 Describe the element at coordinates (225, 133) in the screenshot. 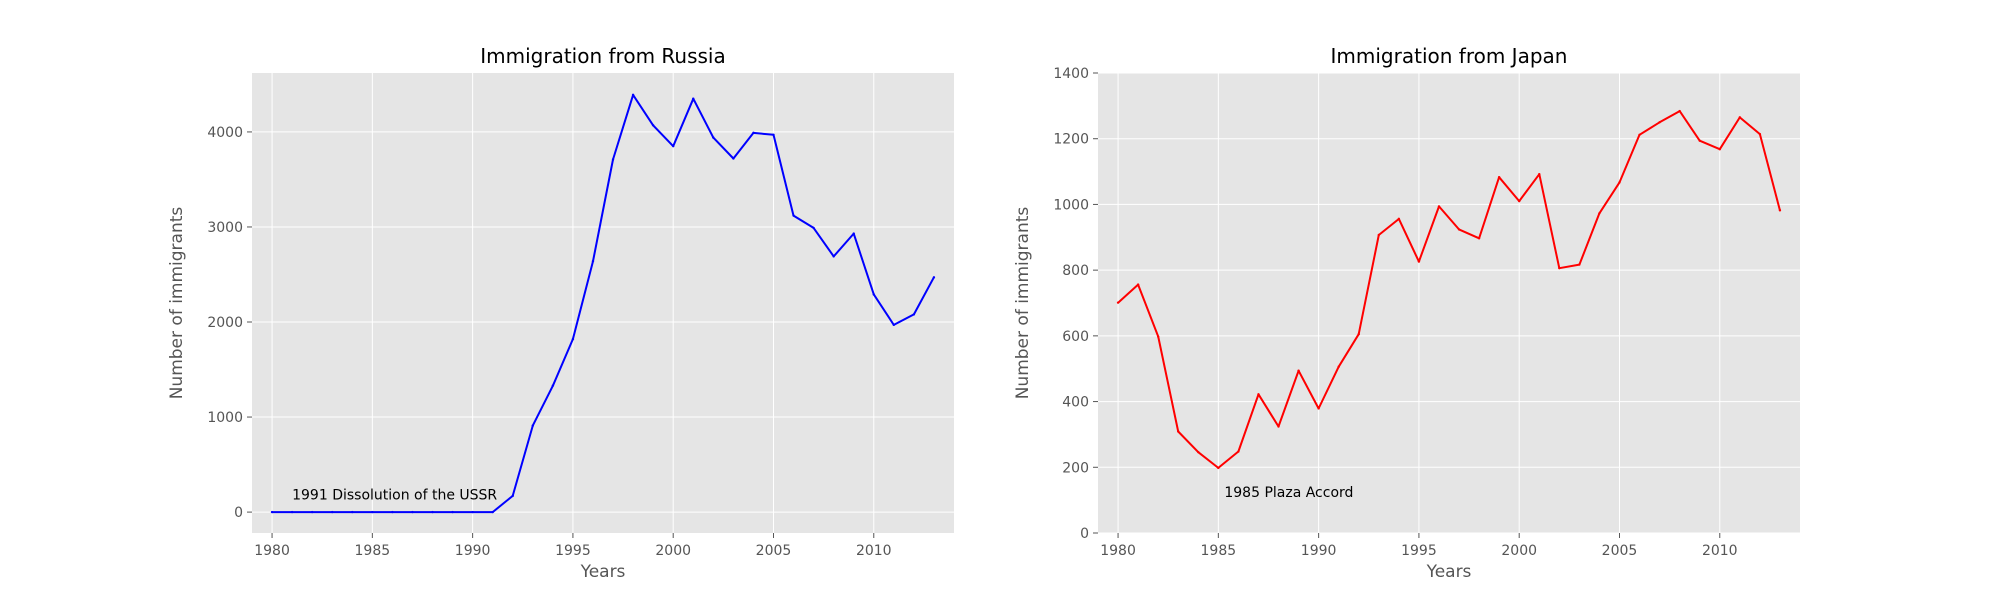

I see `y-tick-label: 4000` at that location.